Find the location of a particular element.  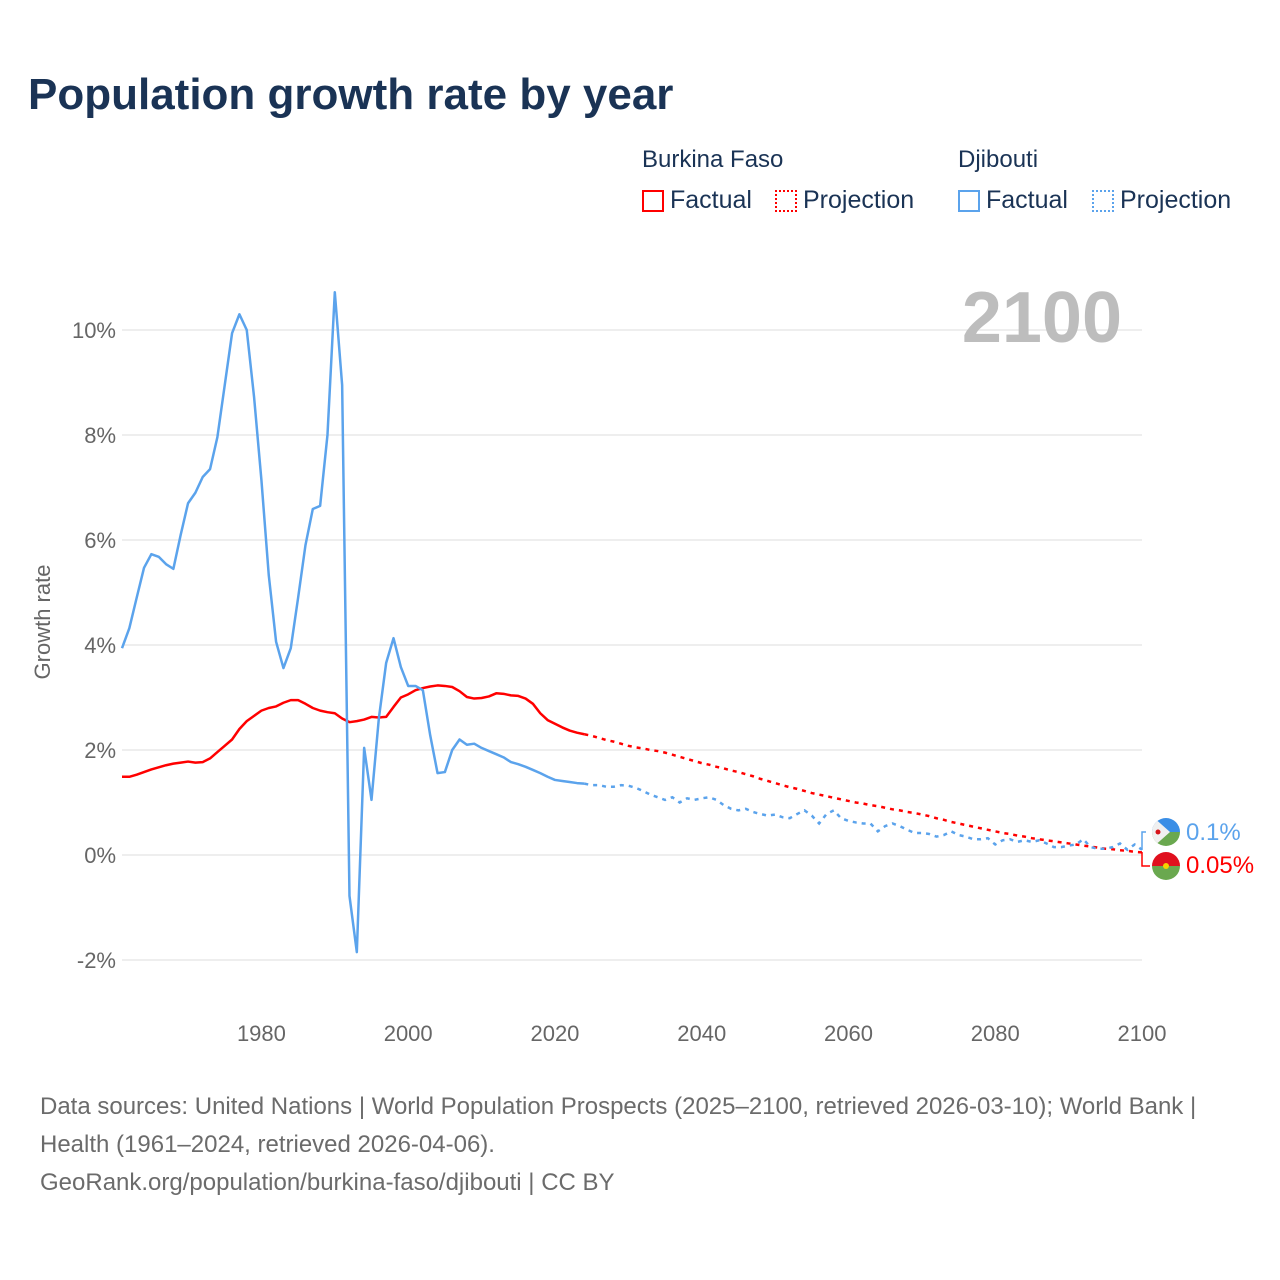

legend-group-burkina-faso: Burkina Faso is located at coordinates (713, 159).